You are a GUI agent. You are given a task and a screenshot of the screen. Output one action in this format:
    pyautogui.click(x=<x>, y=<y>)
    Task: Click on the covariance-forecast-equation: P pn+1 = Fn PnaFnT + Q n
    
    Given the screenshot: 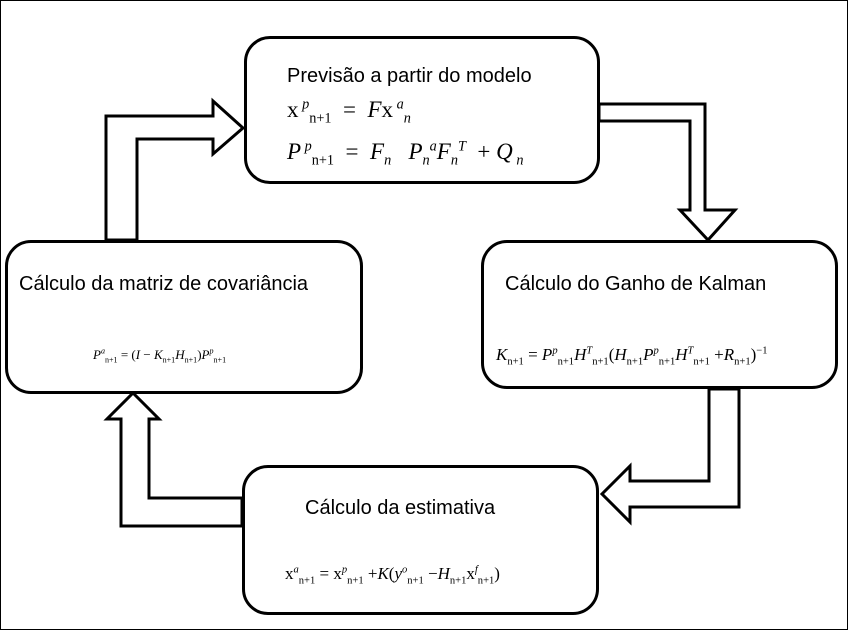 What is the action you would take?
    pyautogui.click(x=405, y=153)
    